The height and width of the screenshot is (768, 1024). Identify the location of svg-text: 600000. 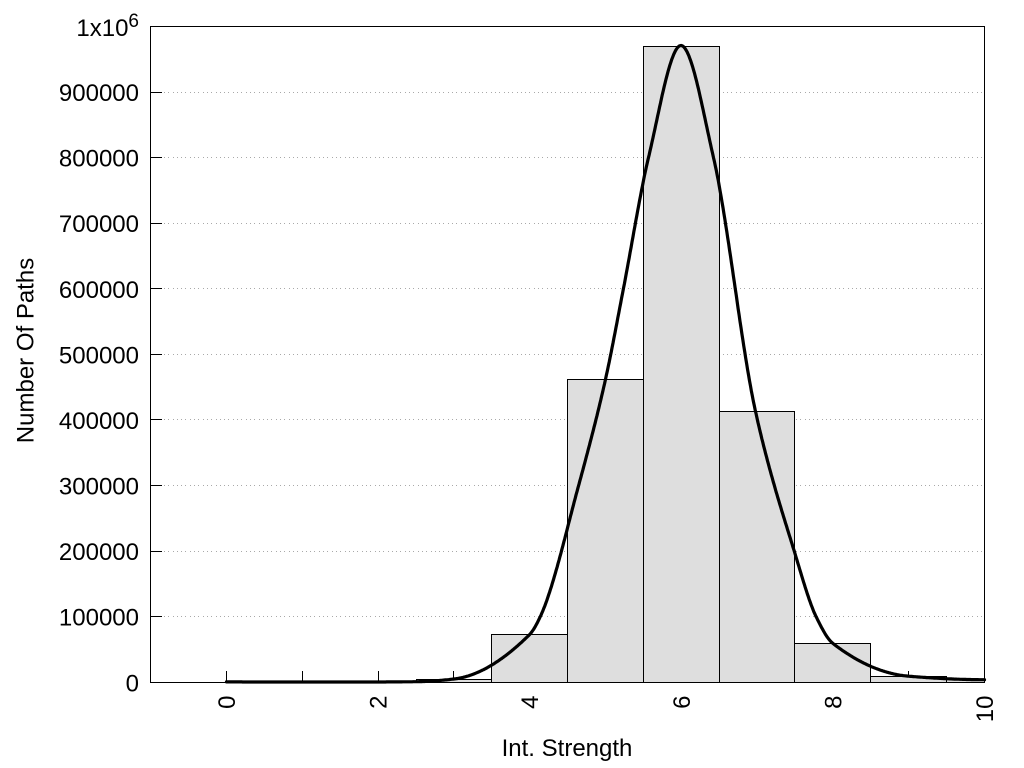
(99, 290).